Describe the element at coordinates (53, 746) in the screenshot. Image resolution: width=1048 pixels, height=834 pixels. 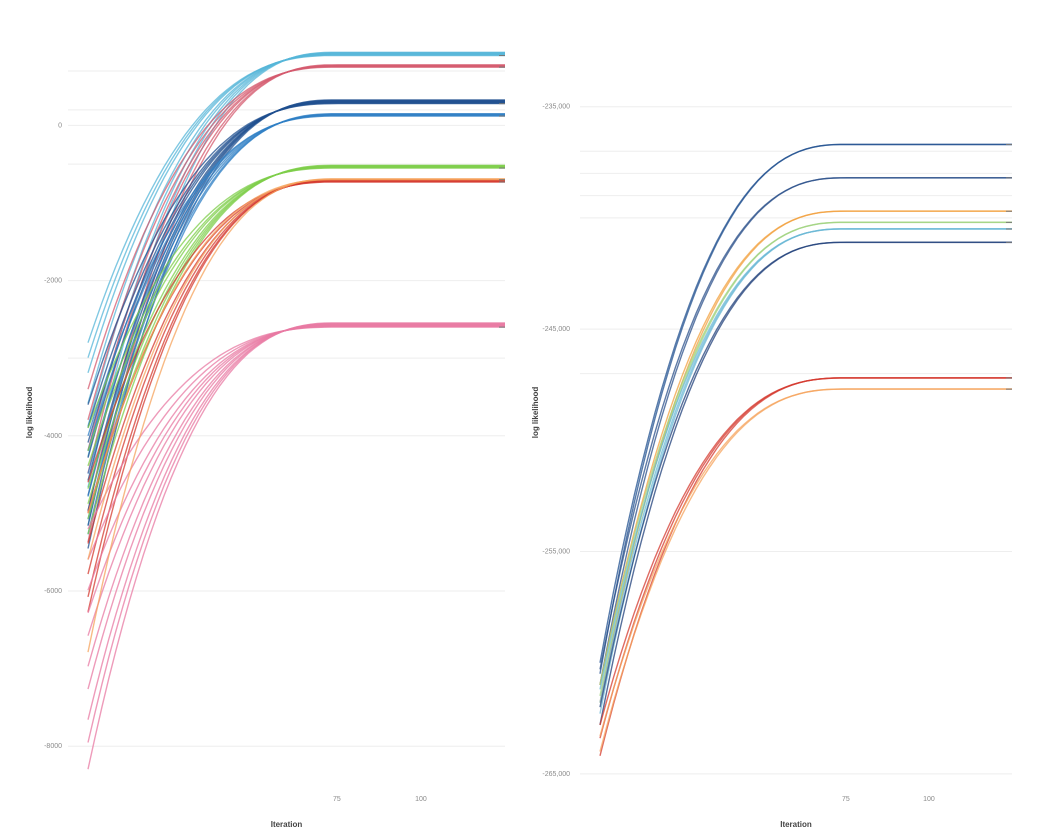
I see `y-tick-label: -8000` at that location.